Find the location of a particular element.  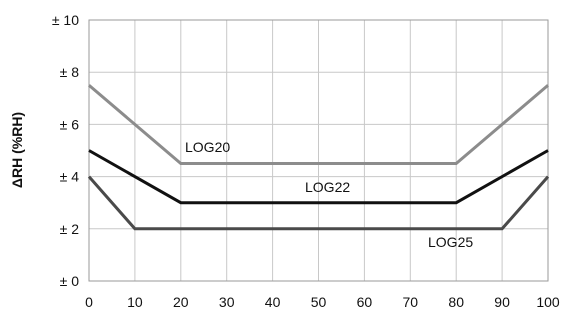

series-label-log20: LOG20 is located at coordinates (207, 147).